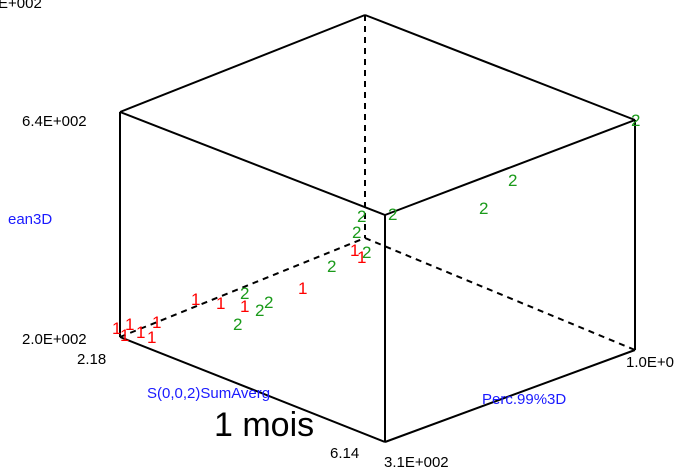 This screenshot has width=681, height=472. I want to click on tick-label-z-top-cut: E+002, so click(21, 6).